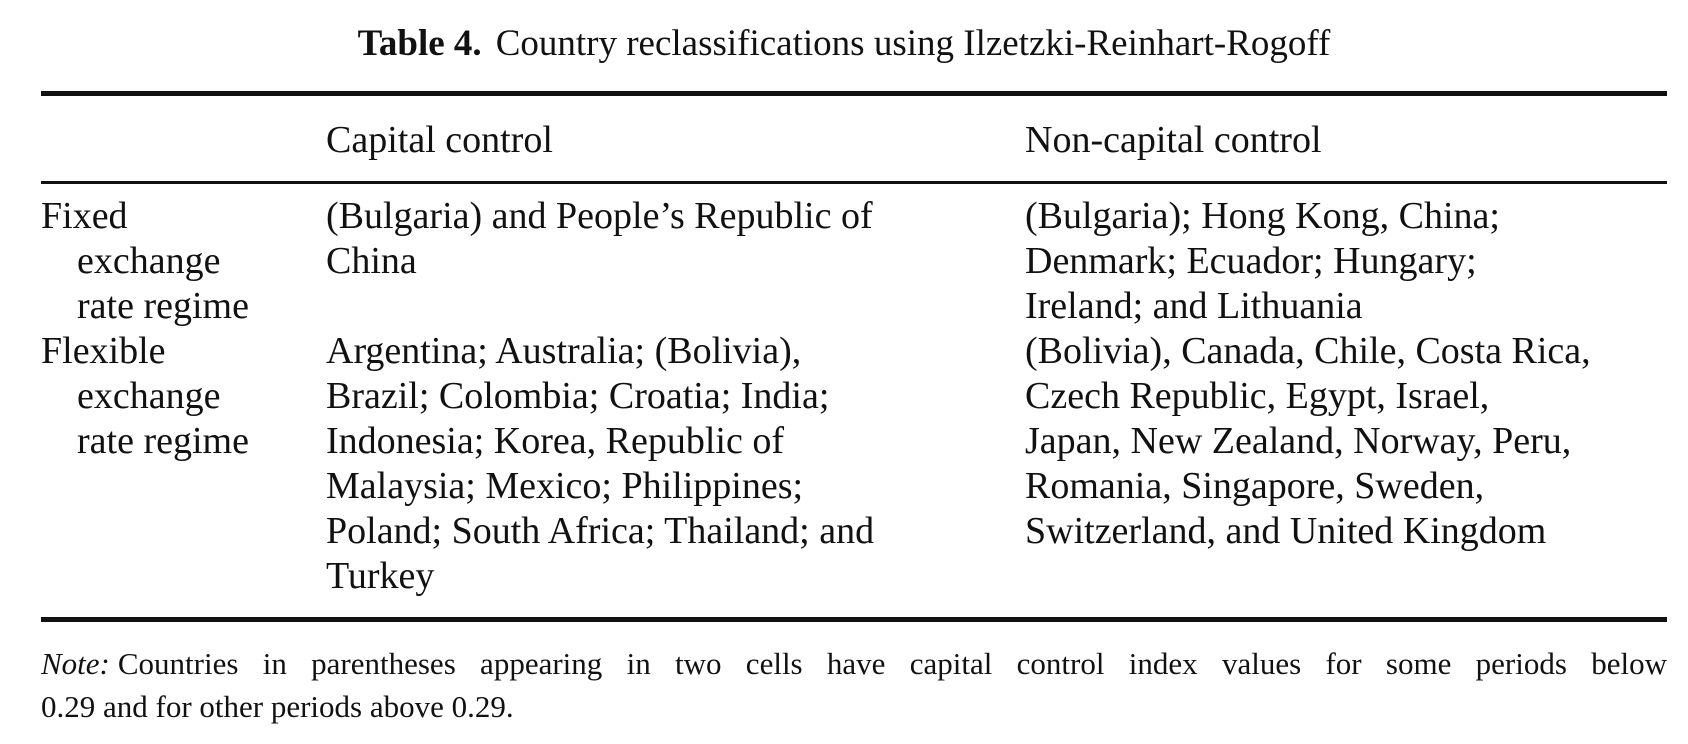 Image resolution: width=1688 pixels, height=744 pixels. What do you see at coordinates (854, 182) in the screenshot?
I see `header-rule` at bounding box center [854, 182].